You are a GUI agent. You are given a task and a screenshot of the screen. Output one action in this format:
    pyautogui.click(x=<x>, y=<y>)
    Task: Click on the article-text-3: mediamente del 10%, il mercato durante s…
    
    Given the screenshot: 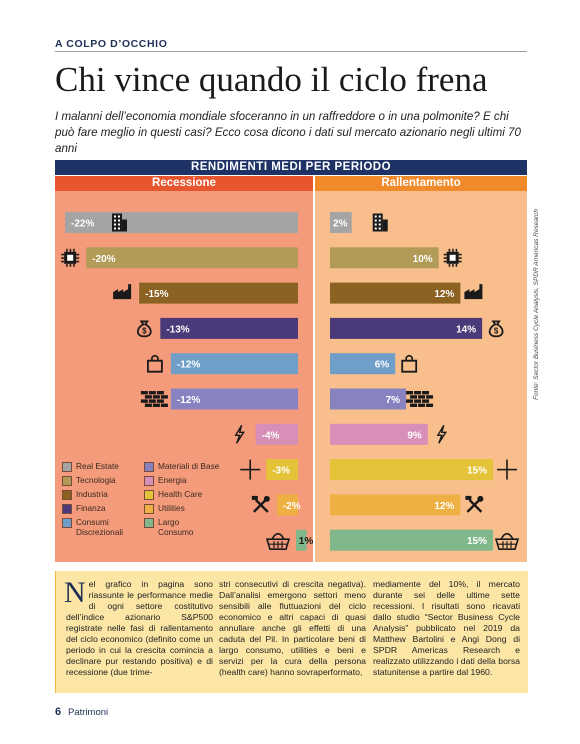 What is the action you would take?
    pyautogui.click(x=446, y=628)
    